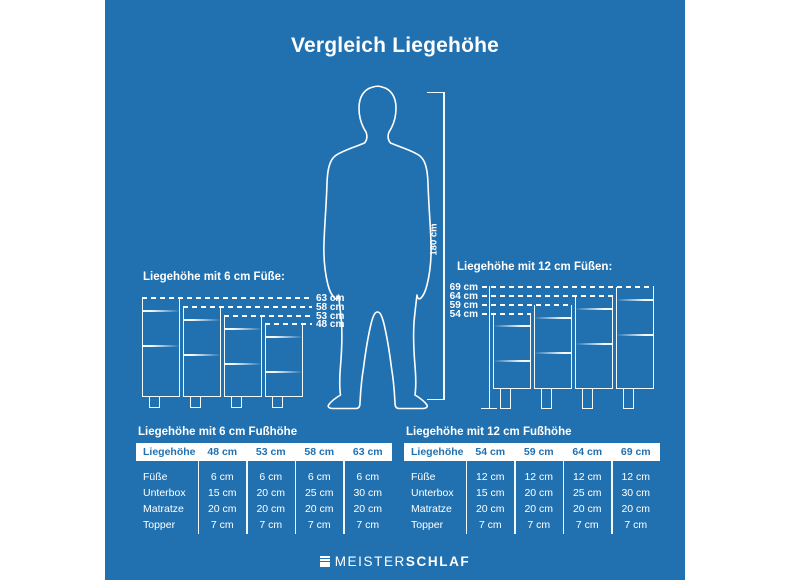 This screenshot has width=790, height=580. Describe the element at coordinates (154, 402) in the screenshot. I see `bed-6cm-63-foot` at that location.